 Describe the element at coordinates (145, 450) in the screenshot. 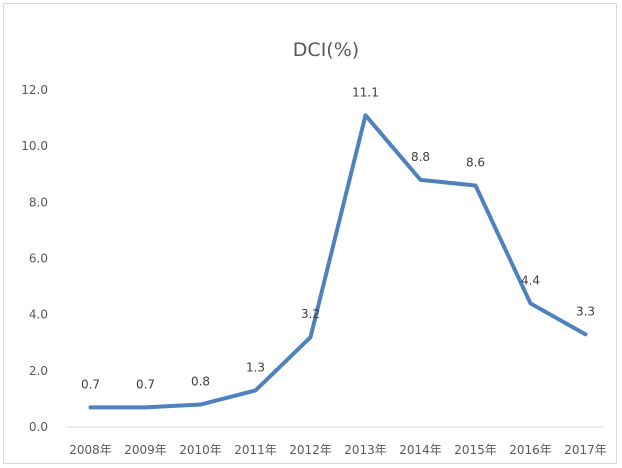

I see `x-tick-label: 2009年` at that location.